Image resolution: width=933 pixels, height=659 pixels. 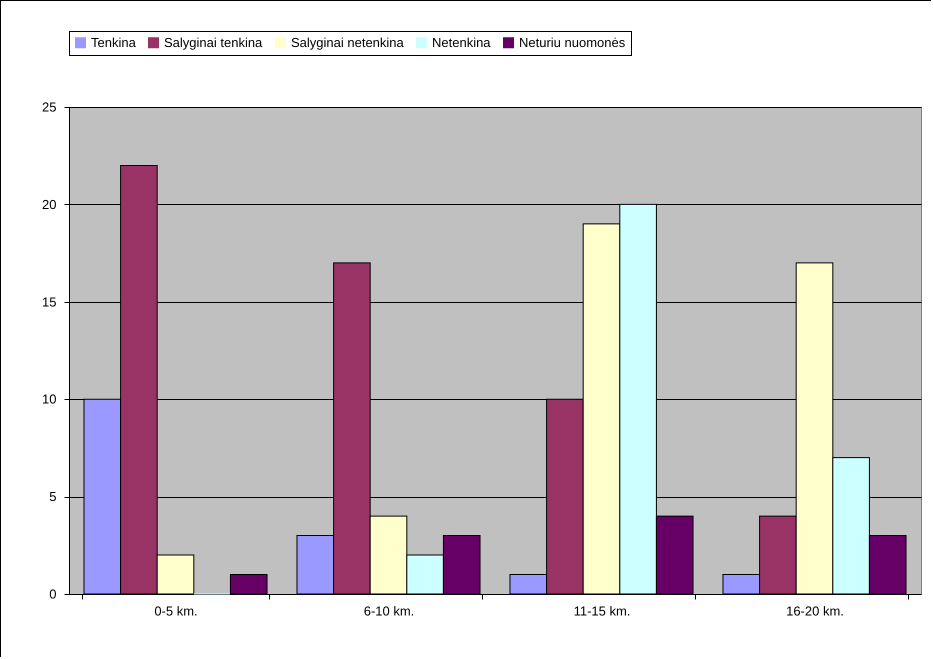 What do you see at coordinates (52, 594) in the screenshot?
I see `y-tick-label: 0` at bounding box center [52, 594].